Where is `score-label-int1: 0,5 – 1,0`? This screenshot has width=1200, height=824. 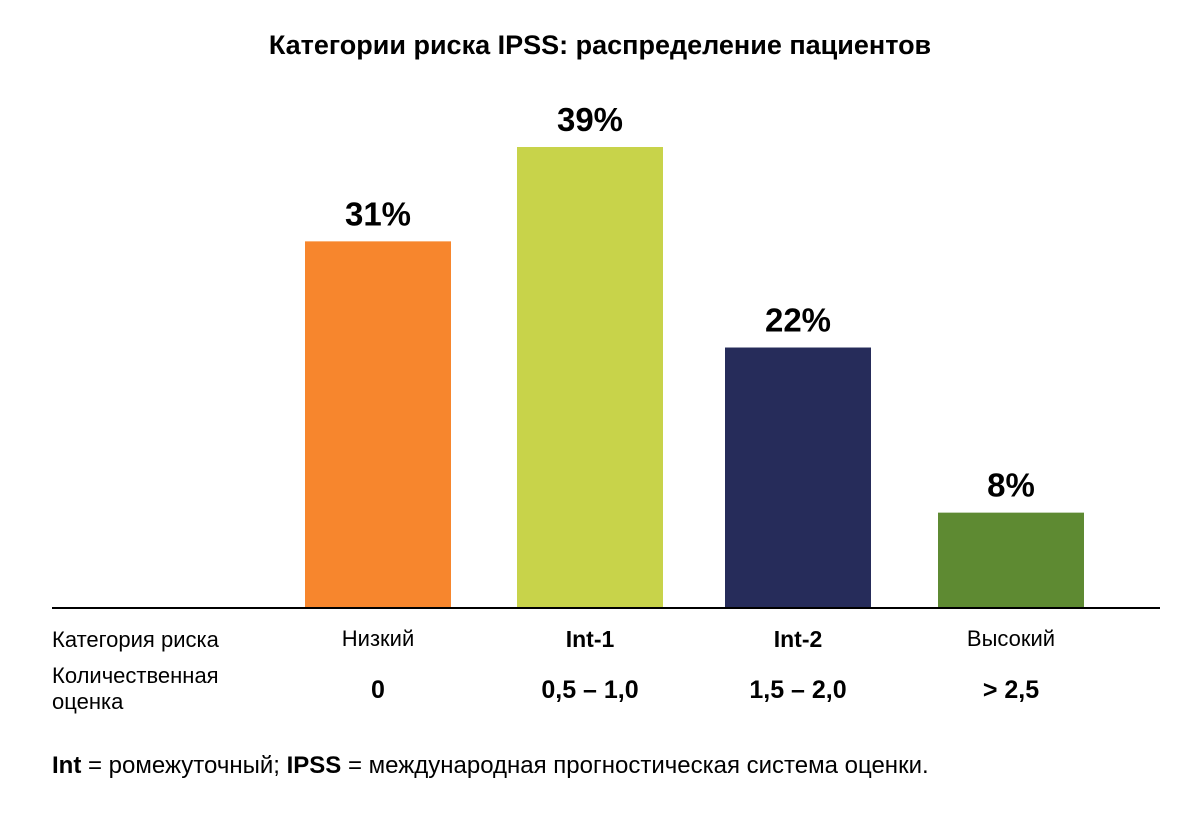 score-label-int1: 0,5 – 1,0 is located at coordinates (590, 690).